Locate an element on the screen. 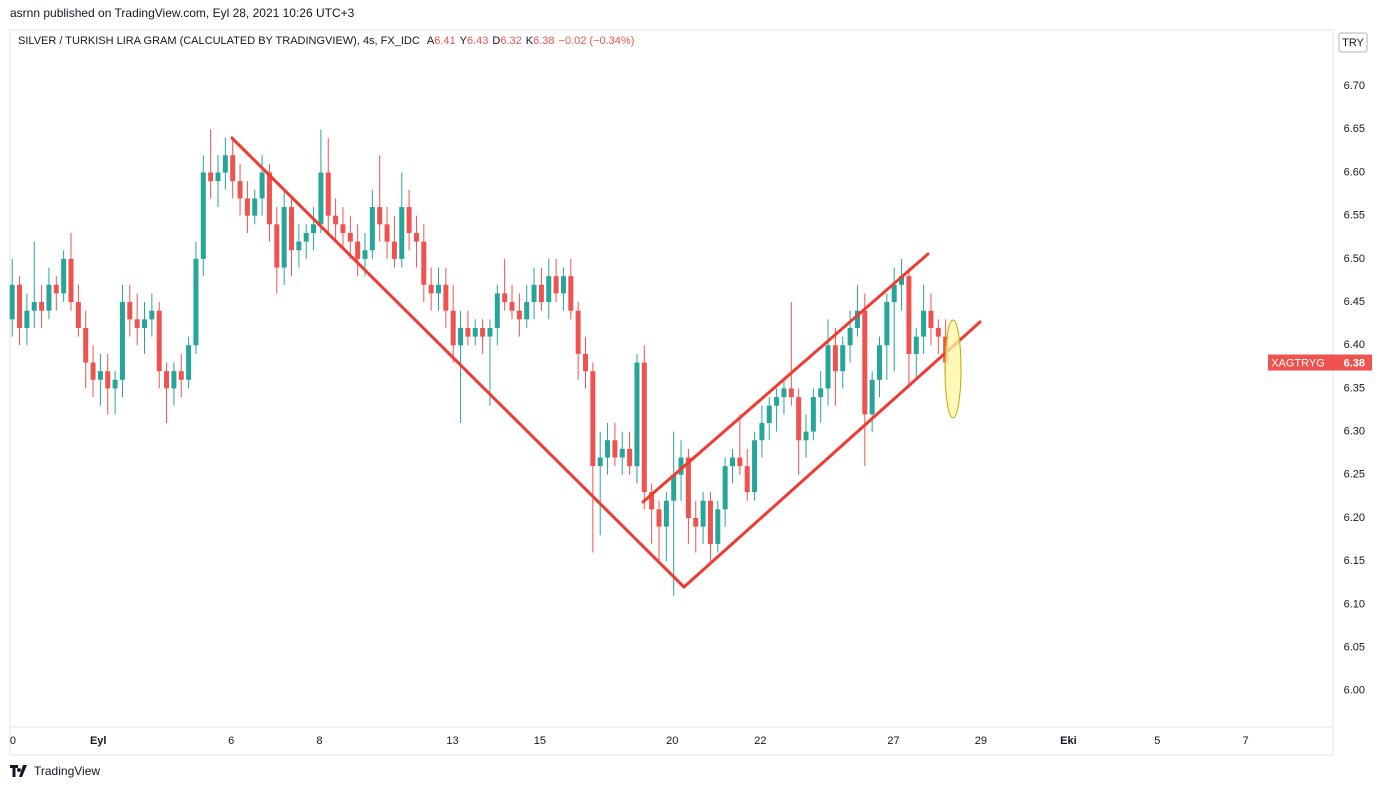 This screenshot has height=790, width=1386. currency-button is located at coordinates (1353, 42).